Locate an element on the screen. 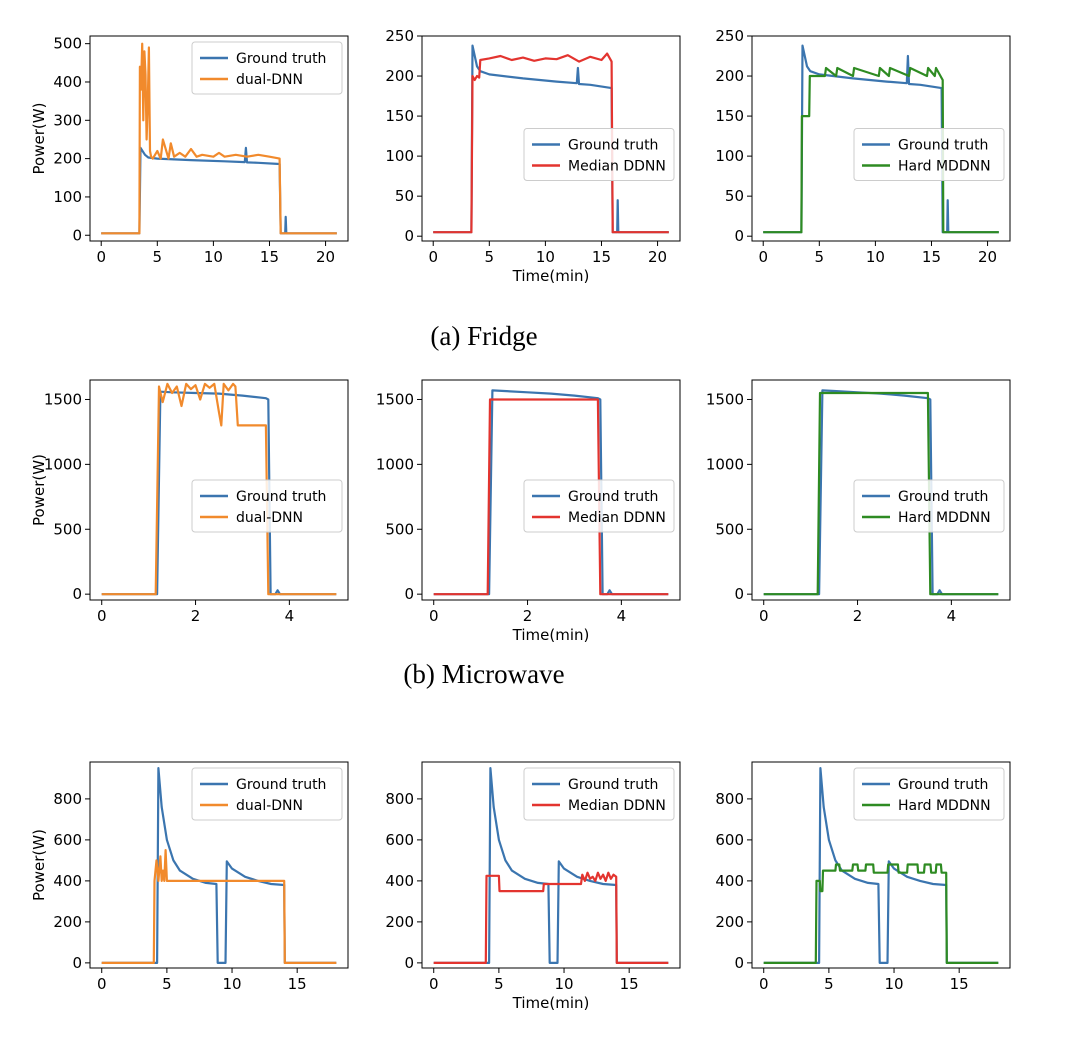 The height and width of the screenshot is (1044, 1080). legend: Ground truth Hard MDDNN is located at coordinates (929, 154).